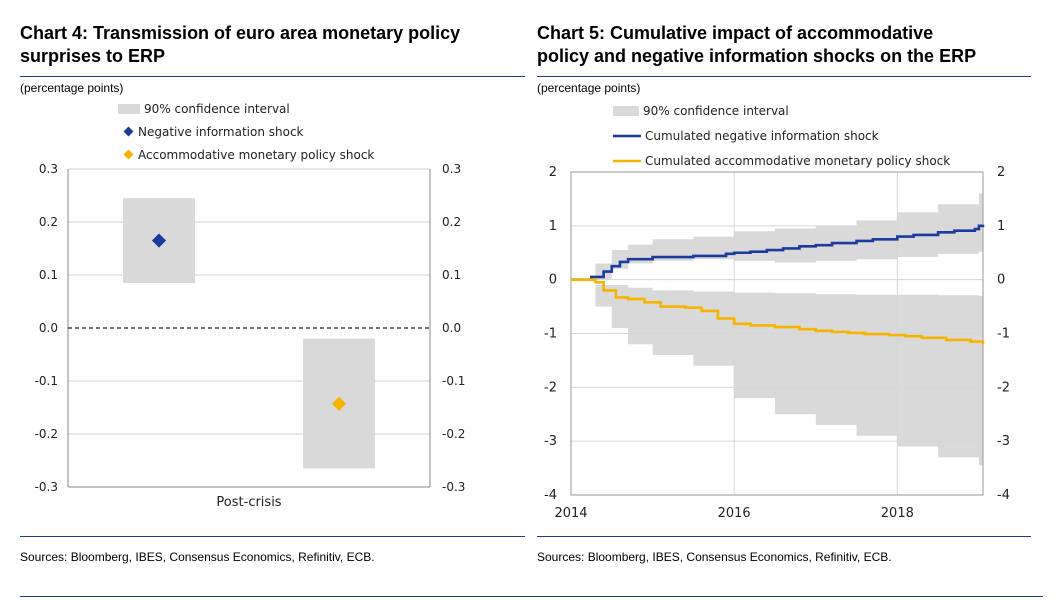 The image size is (1053, 600). What do you see at coordinates (248, 502) in the screenshot?
I see `x-category-label: Post-crisis` at bounding box center [248, 502].